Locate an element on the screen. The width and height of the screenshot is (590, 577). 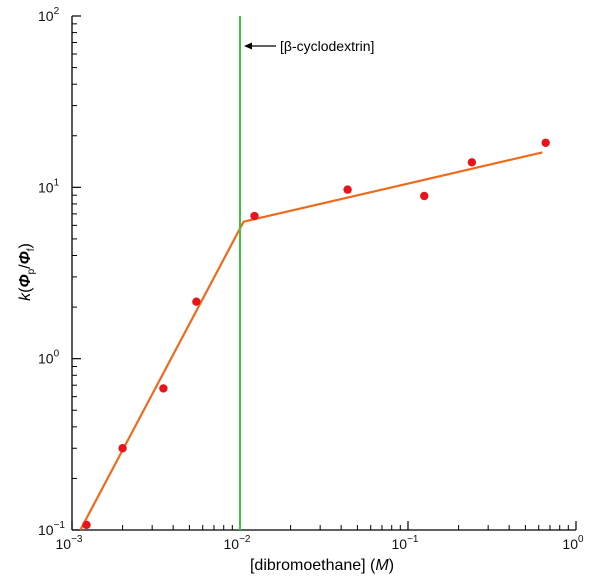
annotation: [β-cyclodextrin] is located at coordinates (309, 46).